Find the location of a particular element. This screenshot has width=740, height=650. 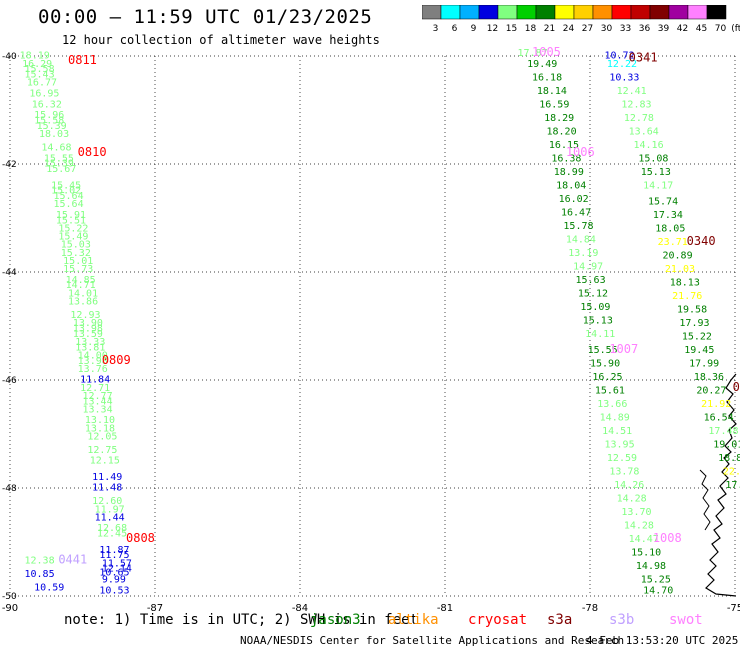

scale-label: 27 is located at coordinates (587, 29).